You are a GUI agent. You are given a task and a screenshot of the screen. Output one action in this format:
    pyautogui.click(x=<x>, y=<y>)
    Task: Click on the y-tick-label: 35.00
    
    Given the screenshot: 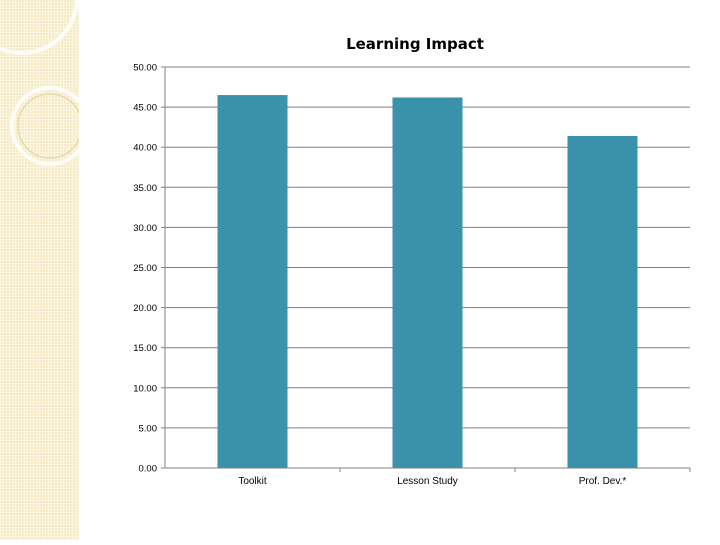 What is the action you would take?
    pyautogui.click(x=145, y=188)
    